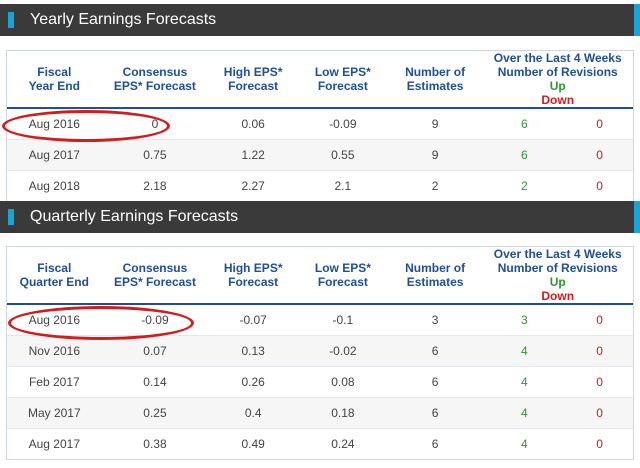  I want to click on table-row: Nov 2016 0.07 0.13 -0.02 6 4 0, so click(320, 351).